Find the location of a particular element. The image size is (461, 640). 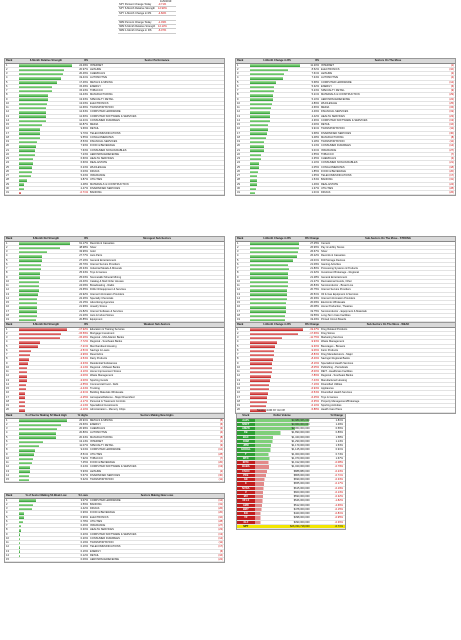

table-row: 4 19.41% AUTOMOTIVE is located at coordinates (114, 78).